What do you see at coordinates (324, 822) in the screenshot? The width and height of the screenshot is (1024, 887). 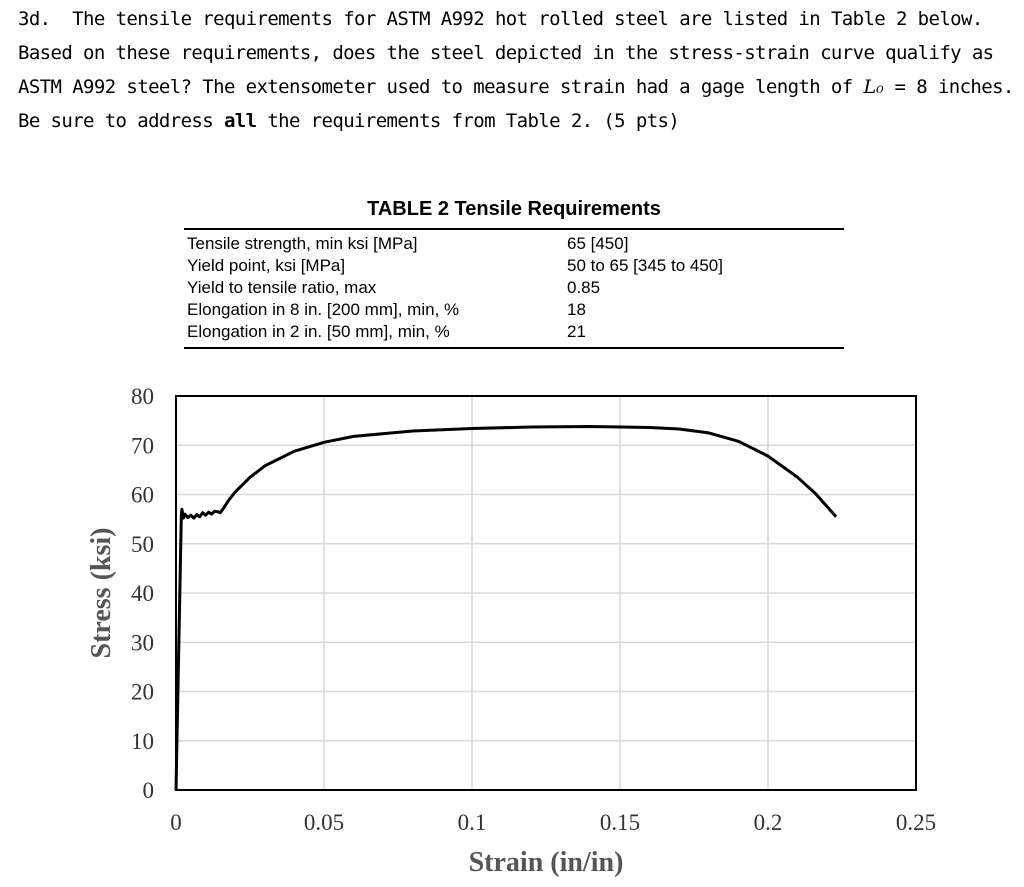 I see `x-tick-label: 0.05` at bounding box center [324, 822].